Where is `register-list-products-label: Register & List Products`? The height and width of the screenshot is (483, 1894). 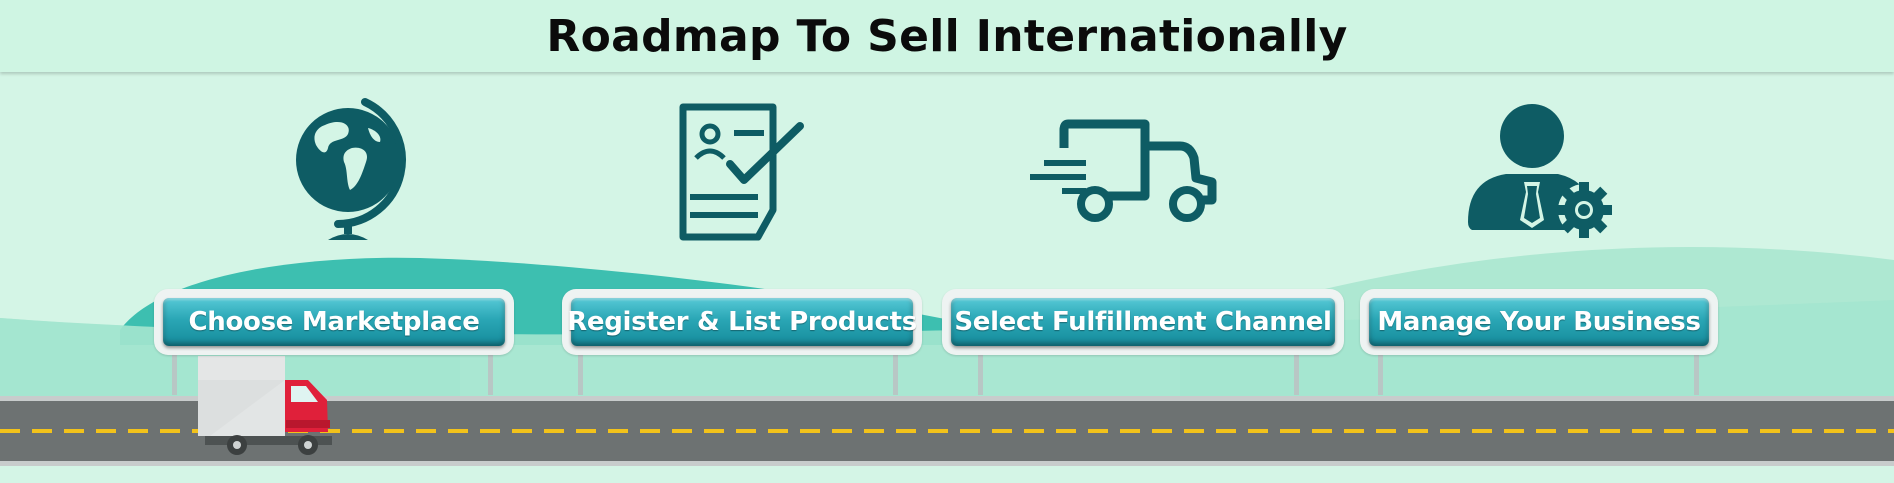
register-list-products-label: Register & List Products is located at coordinates (742, 322).